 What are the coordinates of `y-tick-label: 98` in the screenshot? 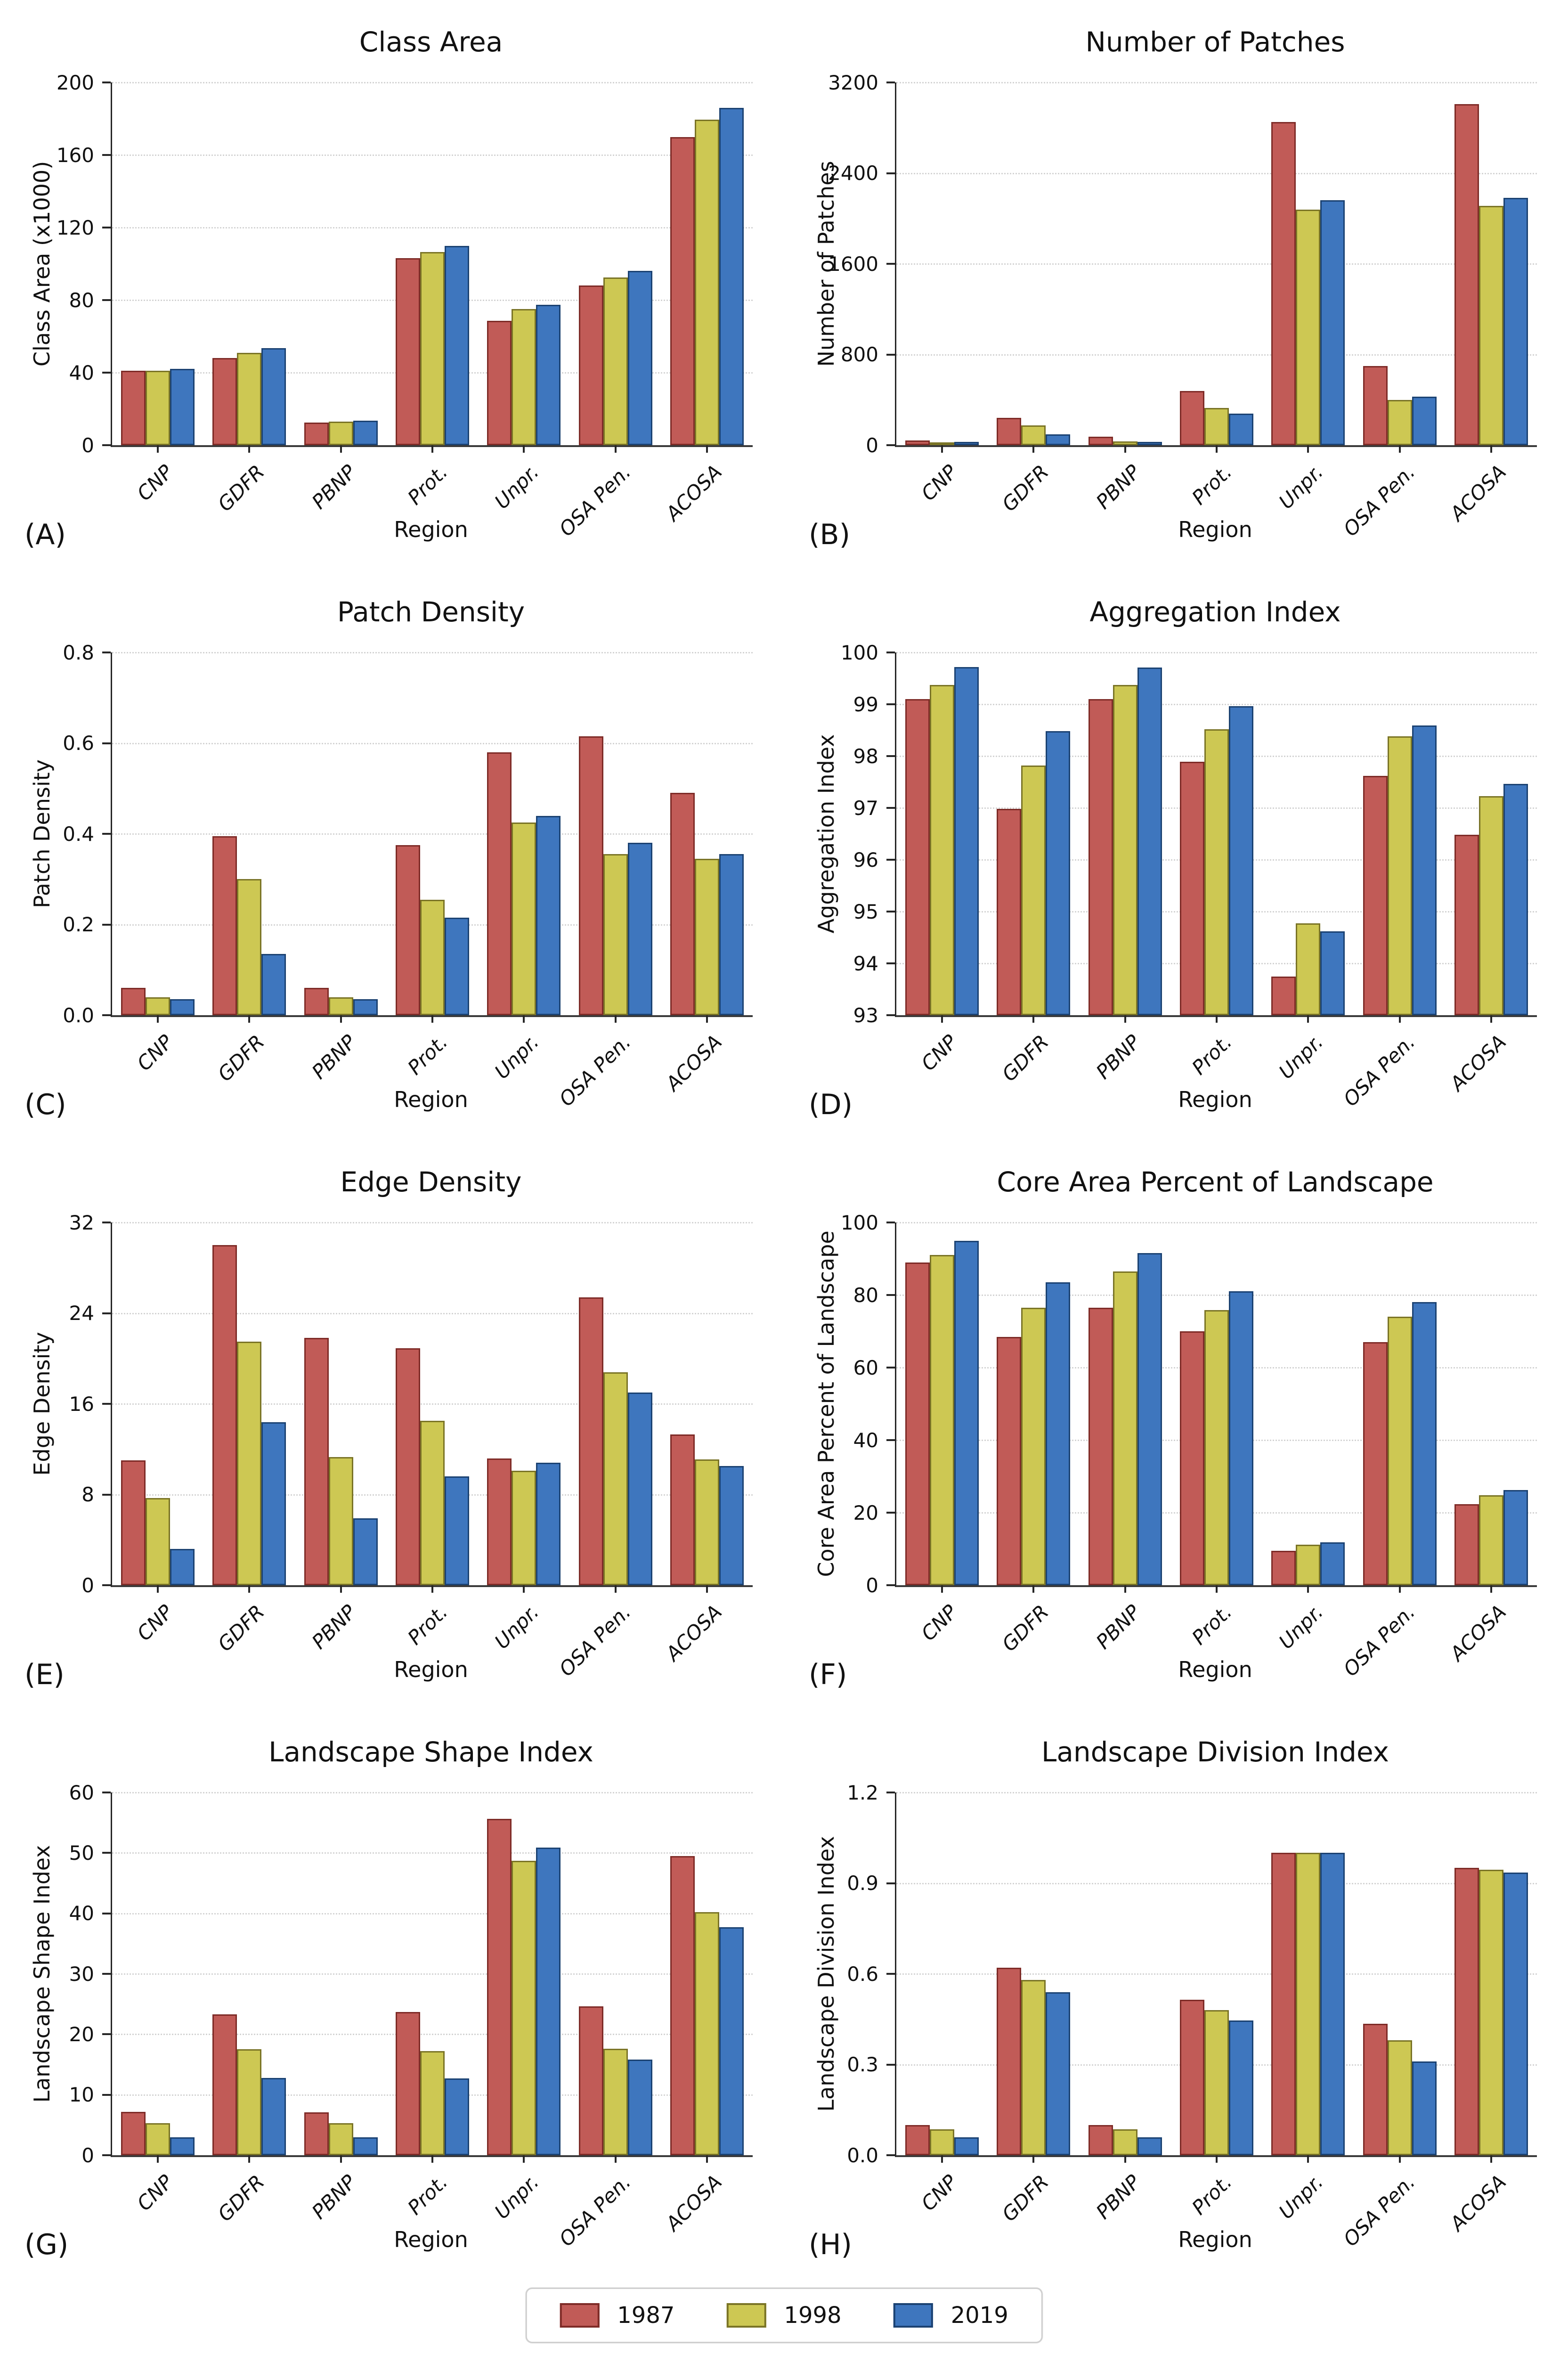 It's located at (865, 756).